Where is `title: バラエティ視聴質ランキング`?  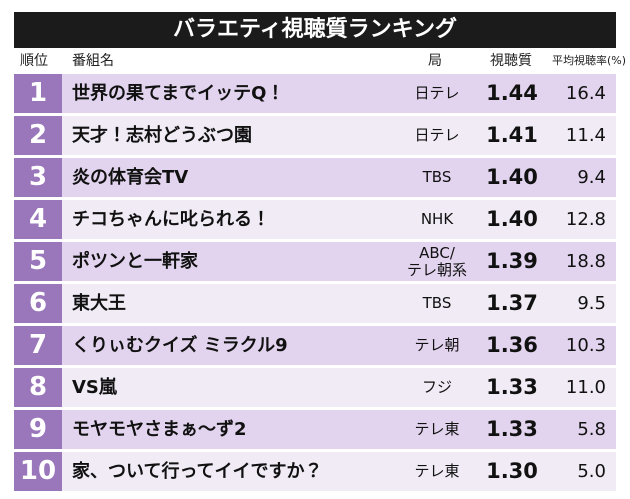
title: バラエティ視聴質ランキング is located at coordinates (315, 30).